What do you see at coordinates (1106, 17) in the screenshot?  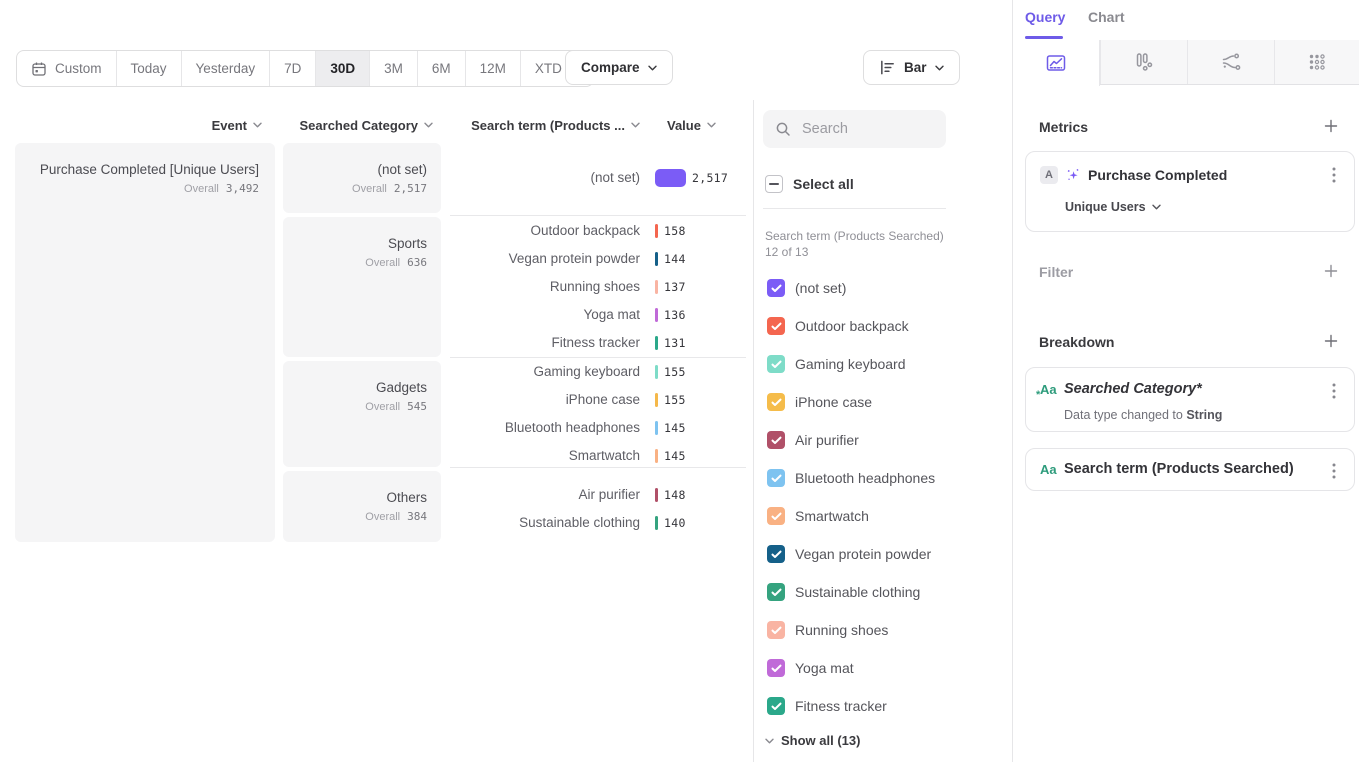 I see `tab-chart: Chart` at bounding box center [1106, 17].